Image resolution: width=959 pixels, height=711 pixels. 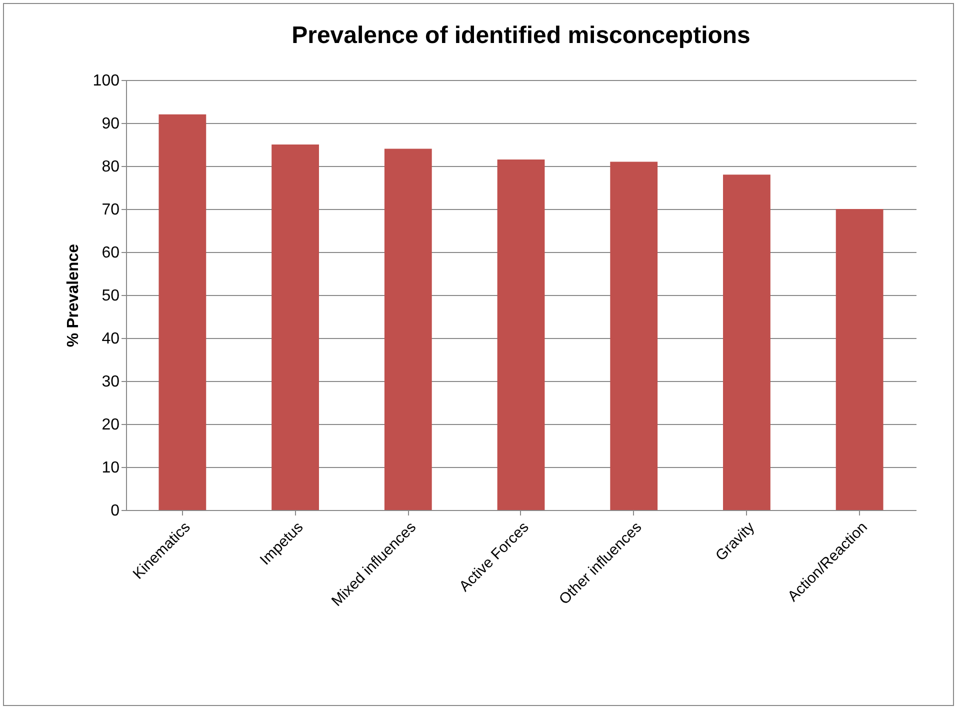 What do you see at coordinates (106, 81) in the screenshot?
I see `y-tick-label: 100` at bounding box center [106, 81].